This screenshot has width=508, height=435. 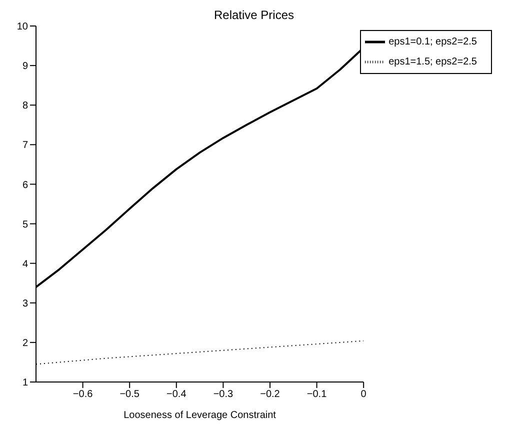 I want to click on x-tick-label: −0.5, so click(x=130, y=394).